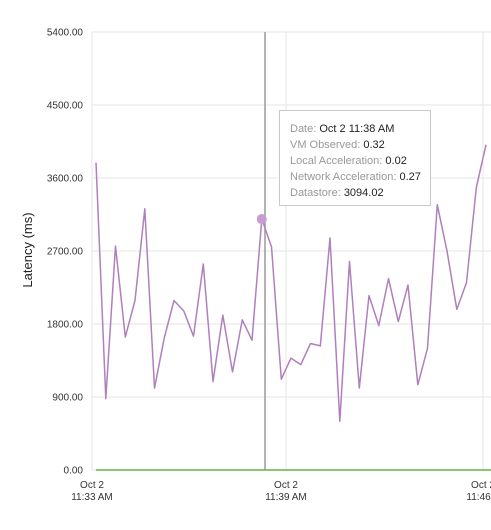 The width and height of the screenshot is (491, 530). I want to click on y-tick-label: 900.00, so click(67, 398).